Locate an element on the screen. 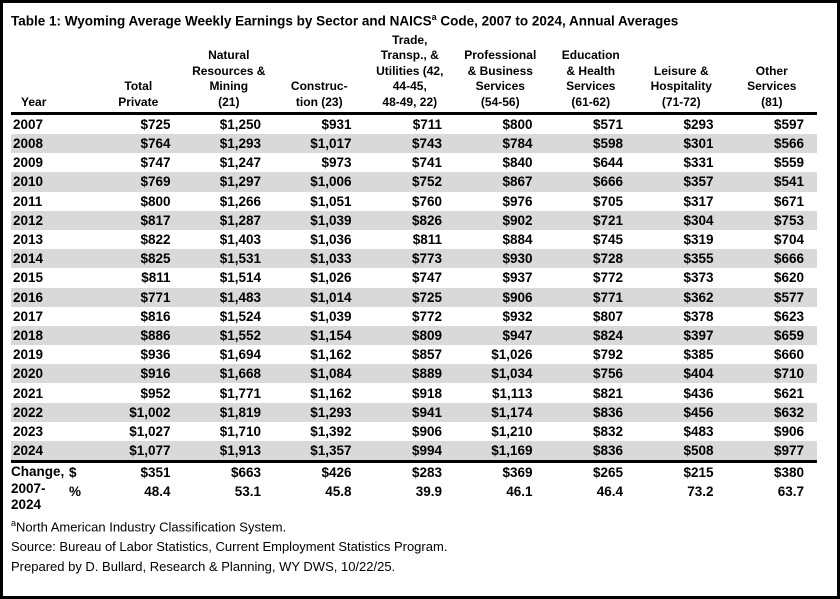 This screenshot has width=840, height=599. value-cell: $644 is located at coordinates (608, 163).